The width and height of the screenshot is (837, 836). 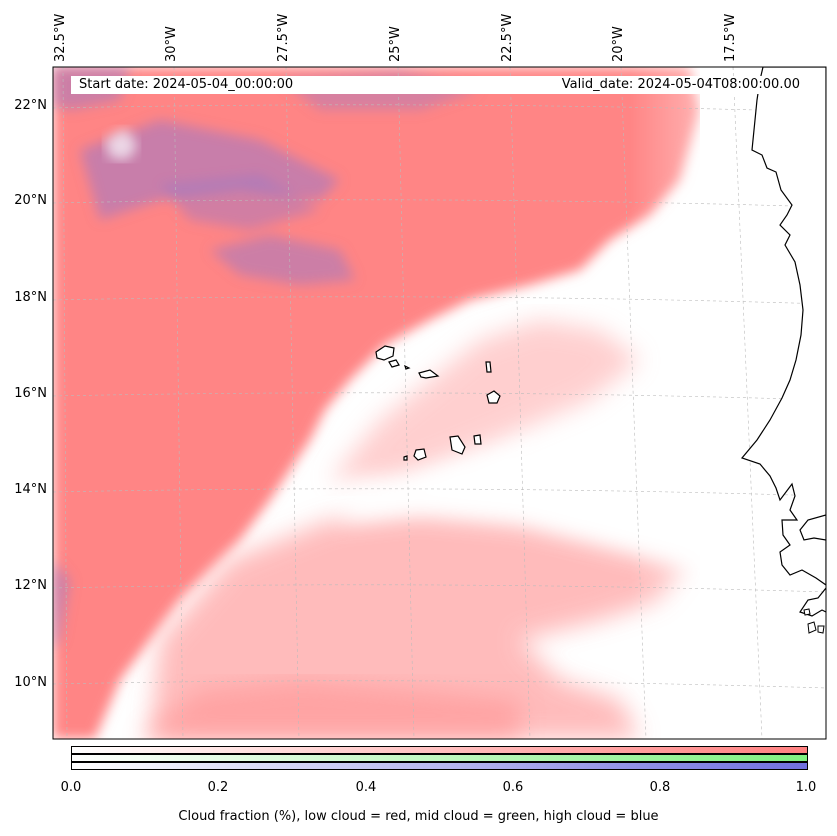 What do you see at coordinates (186, 84) in the screenshot?
I see `start-date-text: Start date: 2024-05-04_00:00:00` at bounding box center [186, 84].